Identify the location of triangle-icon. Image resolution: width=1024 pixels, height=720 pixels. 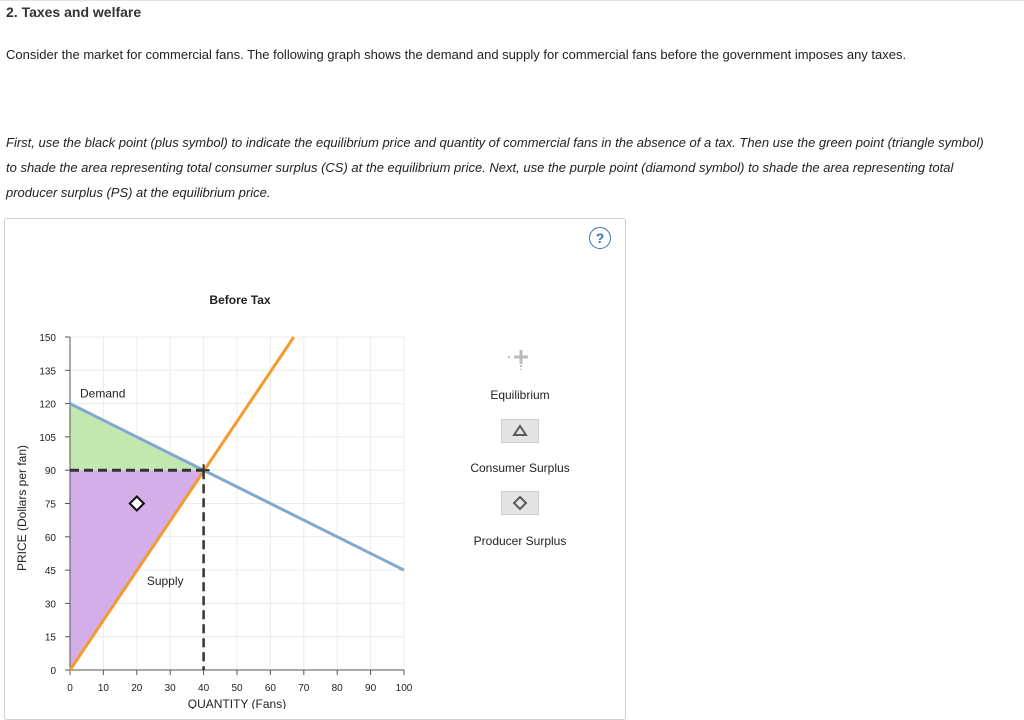
(520, 430).